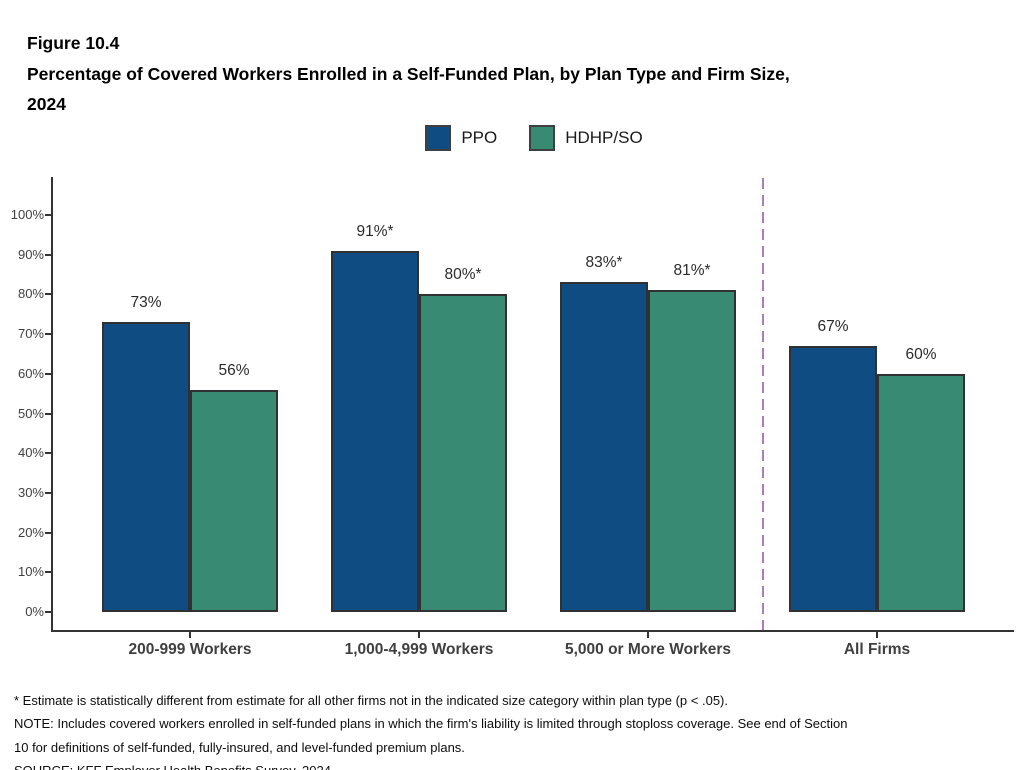 The image size is (1024, 770). Describe the element at coordinates (52, 404) in the screenshot. I see `y-axis-line` at that location.